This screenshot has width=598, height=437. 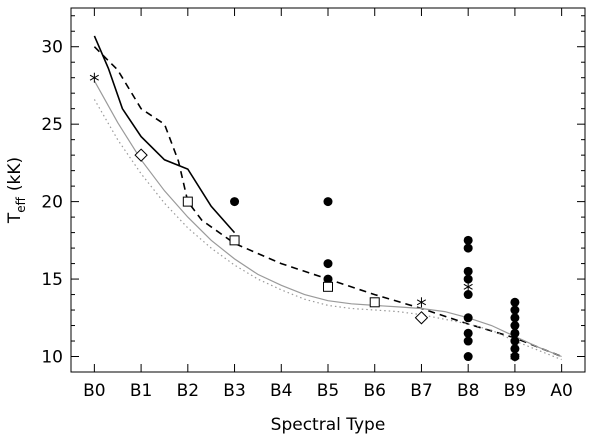 What do you see at coordinates (515, 391) in the screenshot?
I see `x-tick-label: B9` at bounding box center [515, 391].